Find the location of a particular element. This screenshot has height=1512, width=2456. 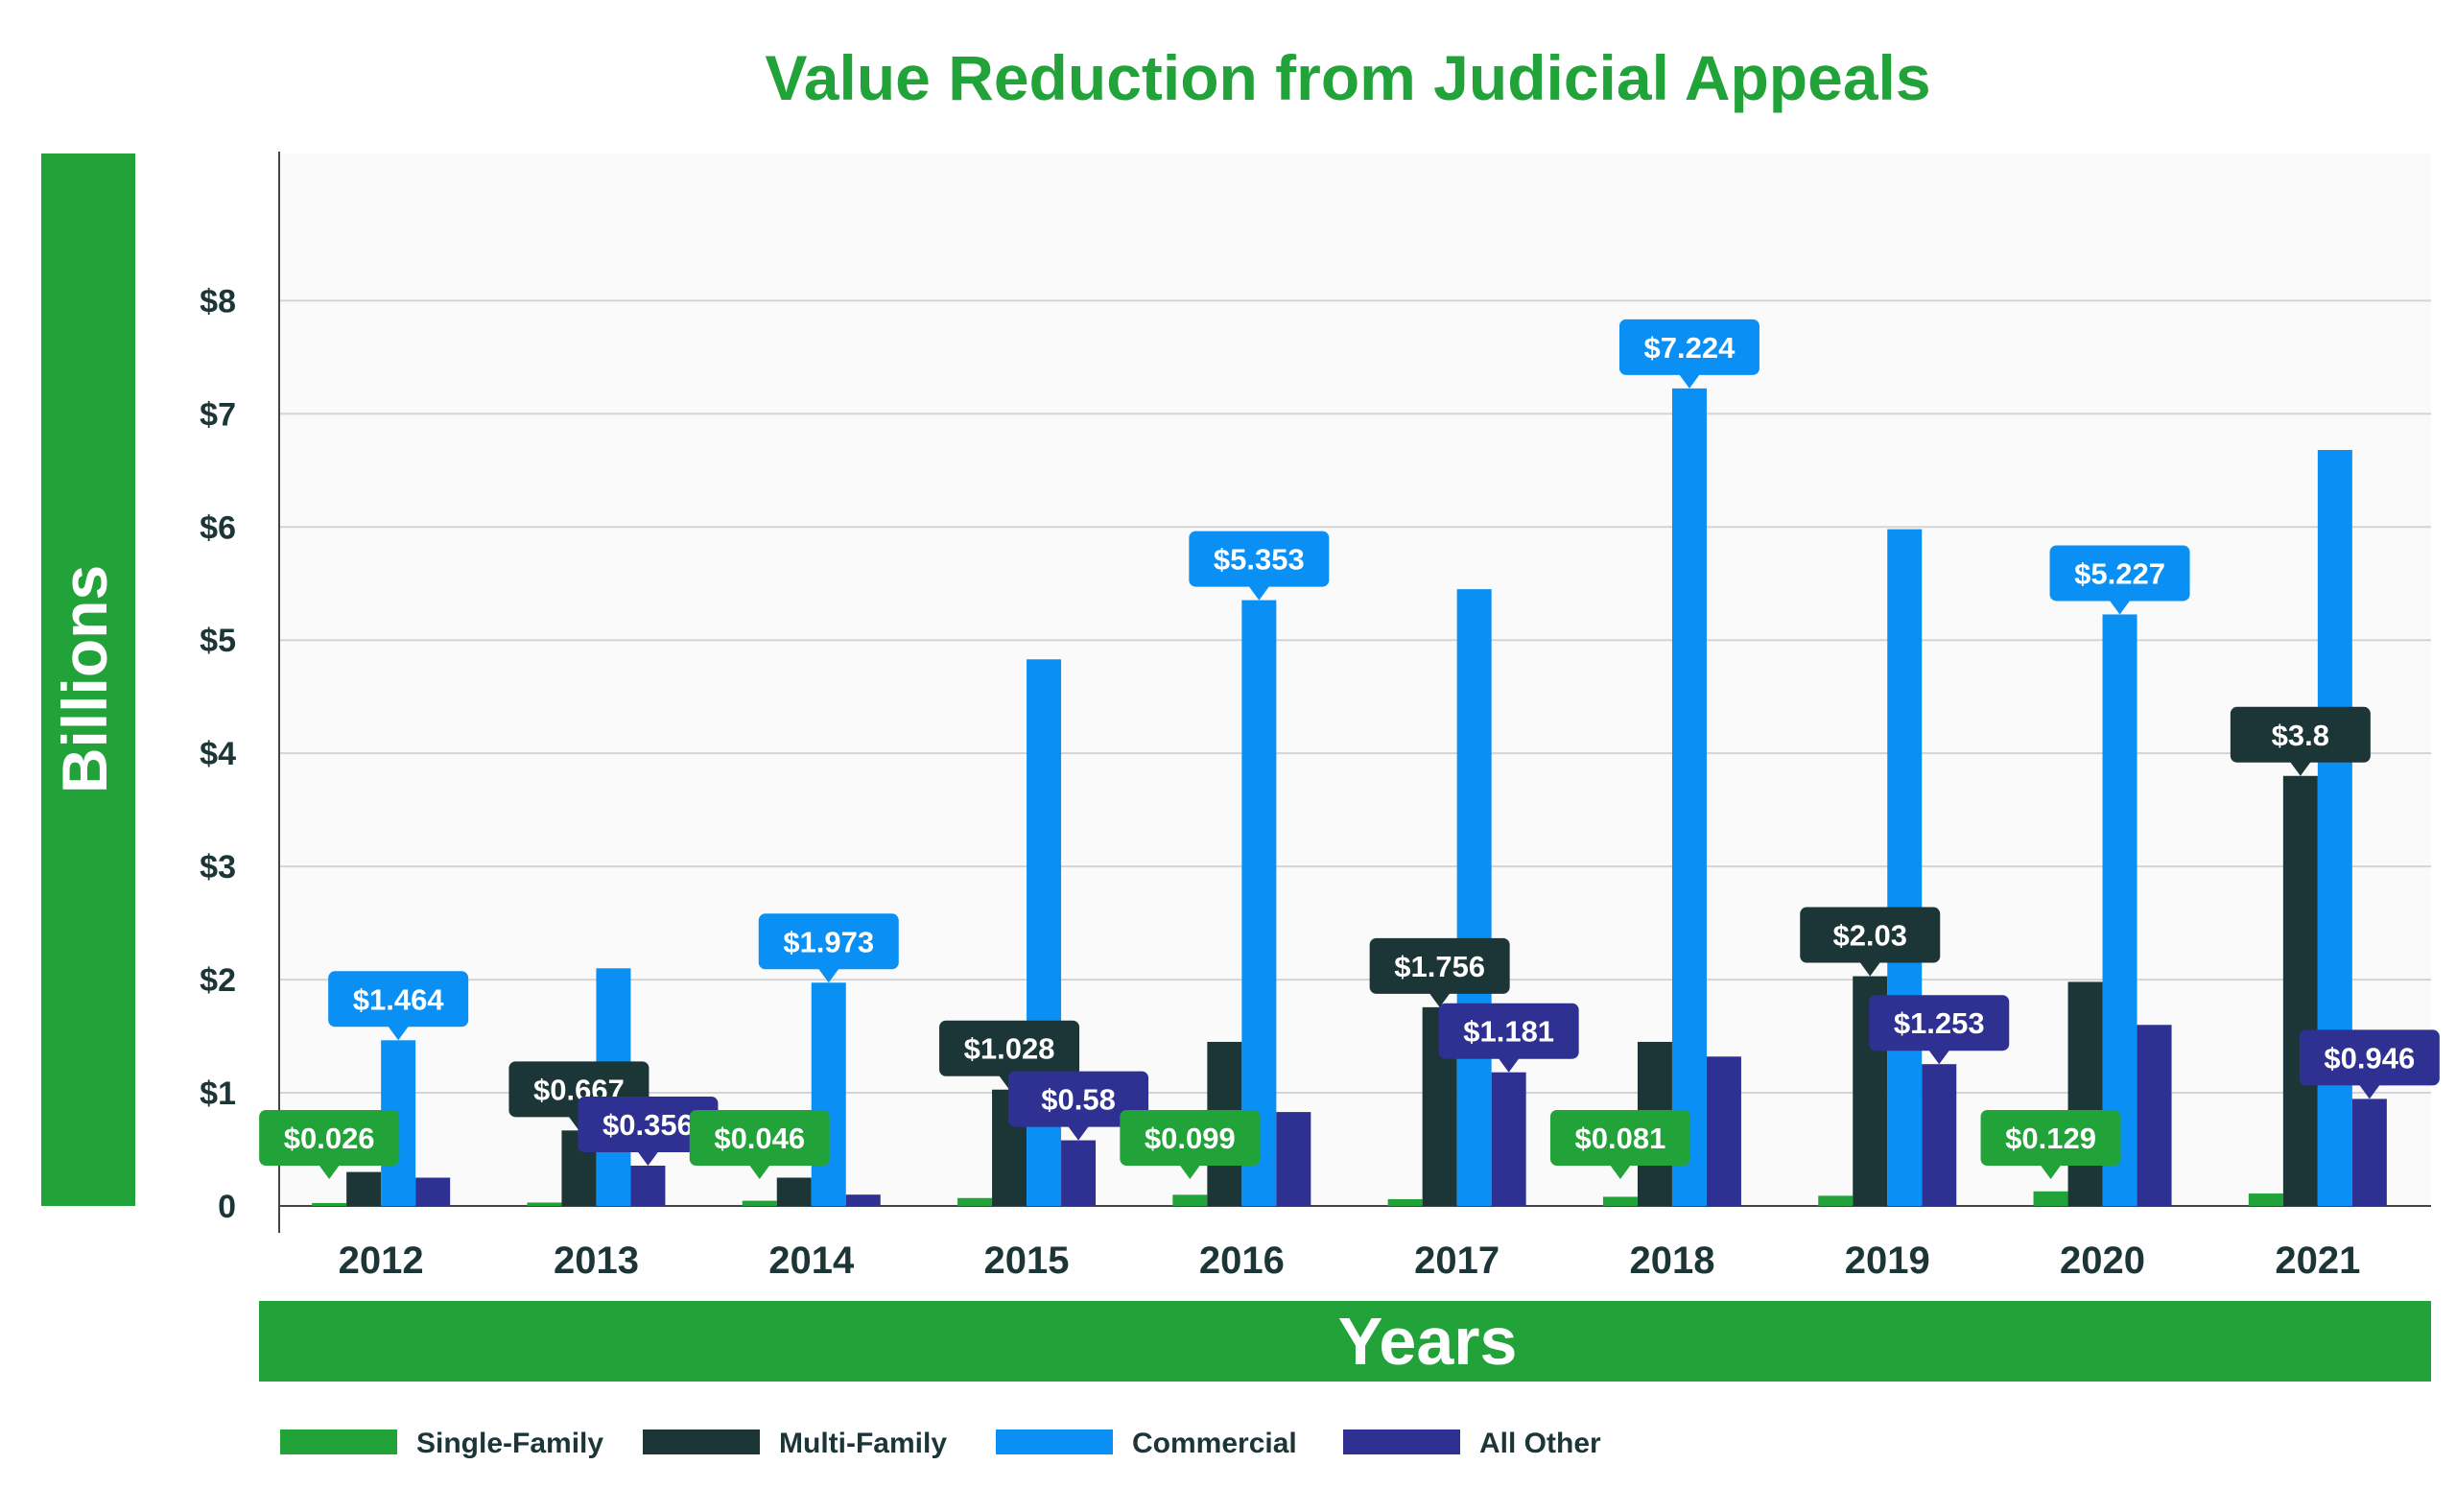

data-label: $2.03 is located at coordinates (1870, 942).